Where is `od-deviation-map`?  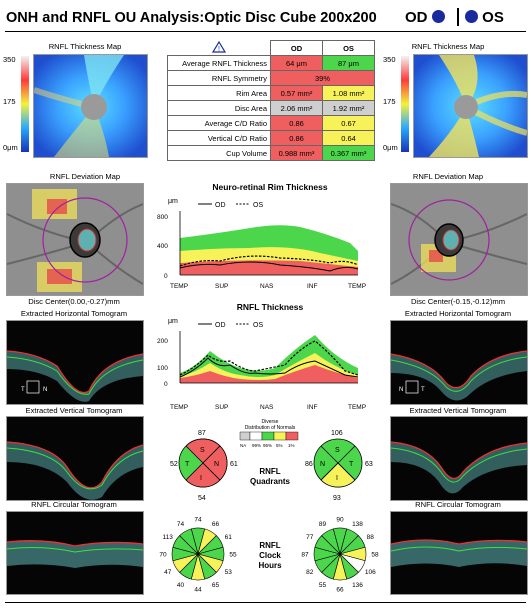
od-deviation-map is located at coordinates (75, 239).